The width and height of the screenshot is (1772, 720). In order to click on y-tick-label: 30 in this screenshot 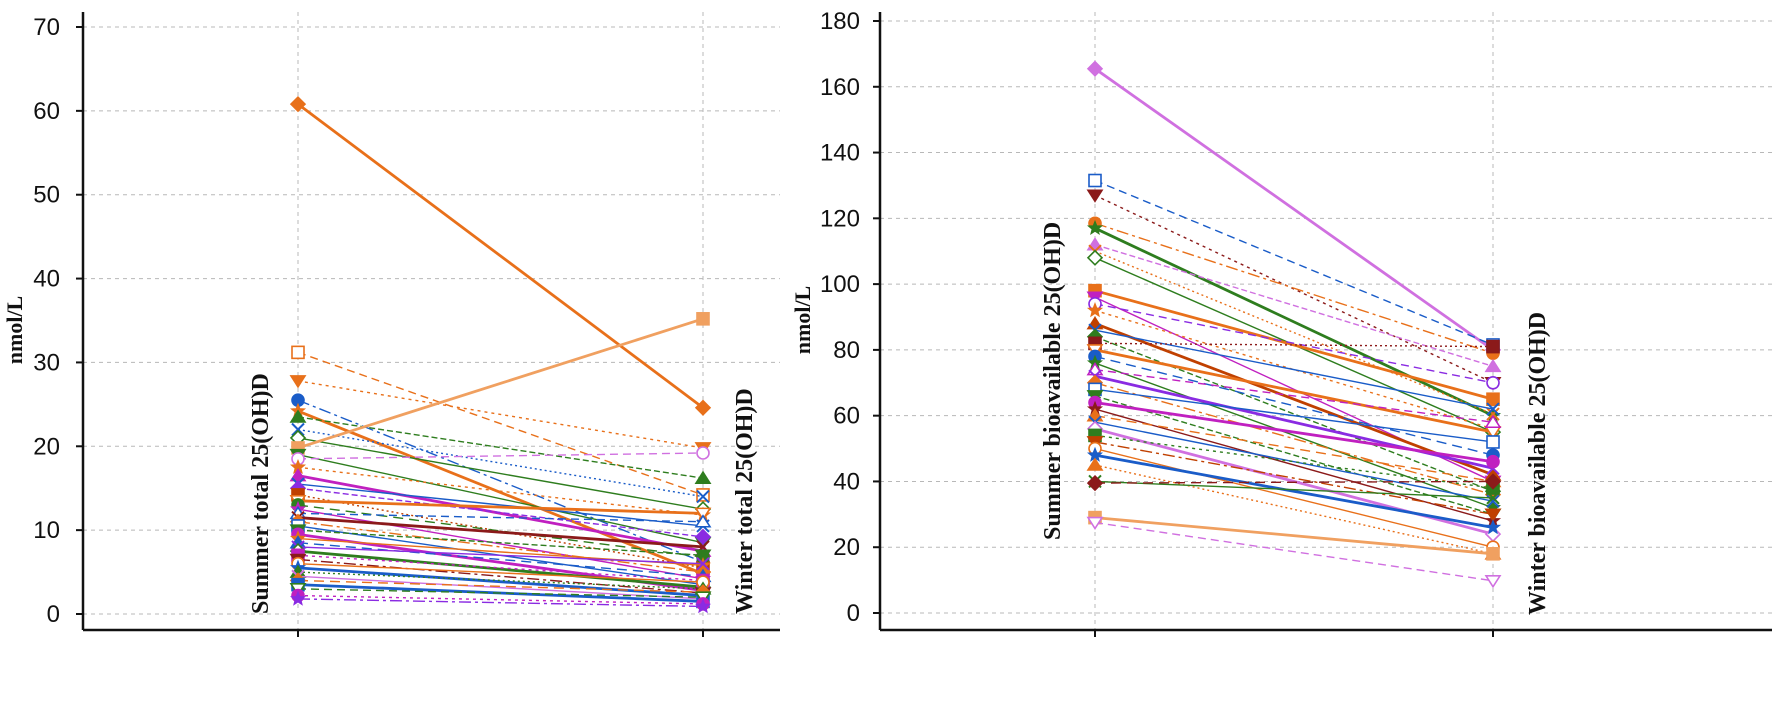, I will do `click(46, 362)`.